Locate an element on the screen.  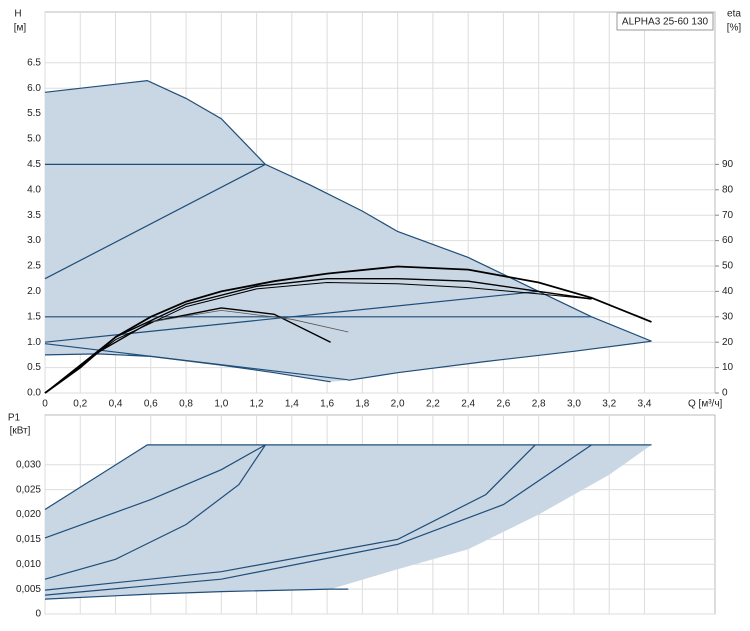
x-tick-label: 2,0 is located at coordinates (398, 404).